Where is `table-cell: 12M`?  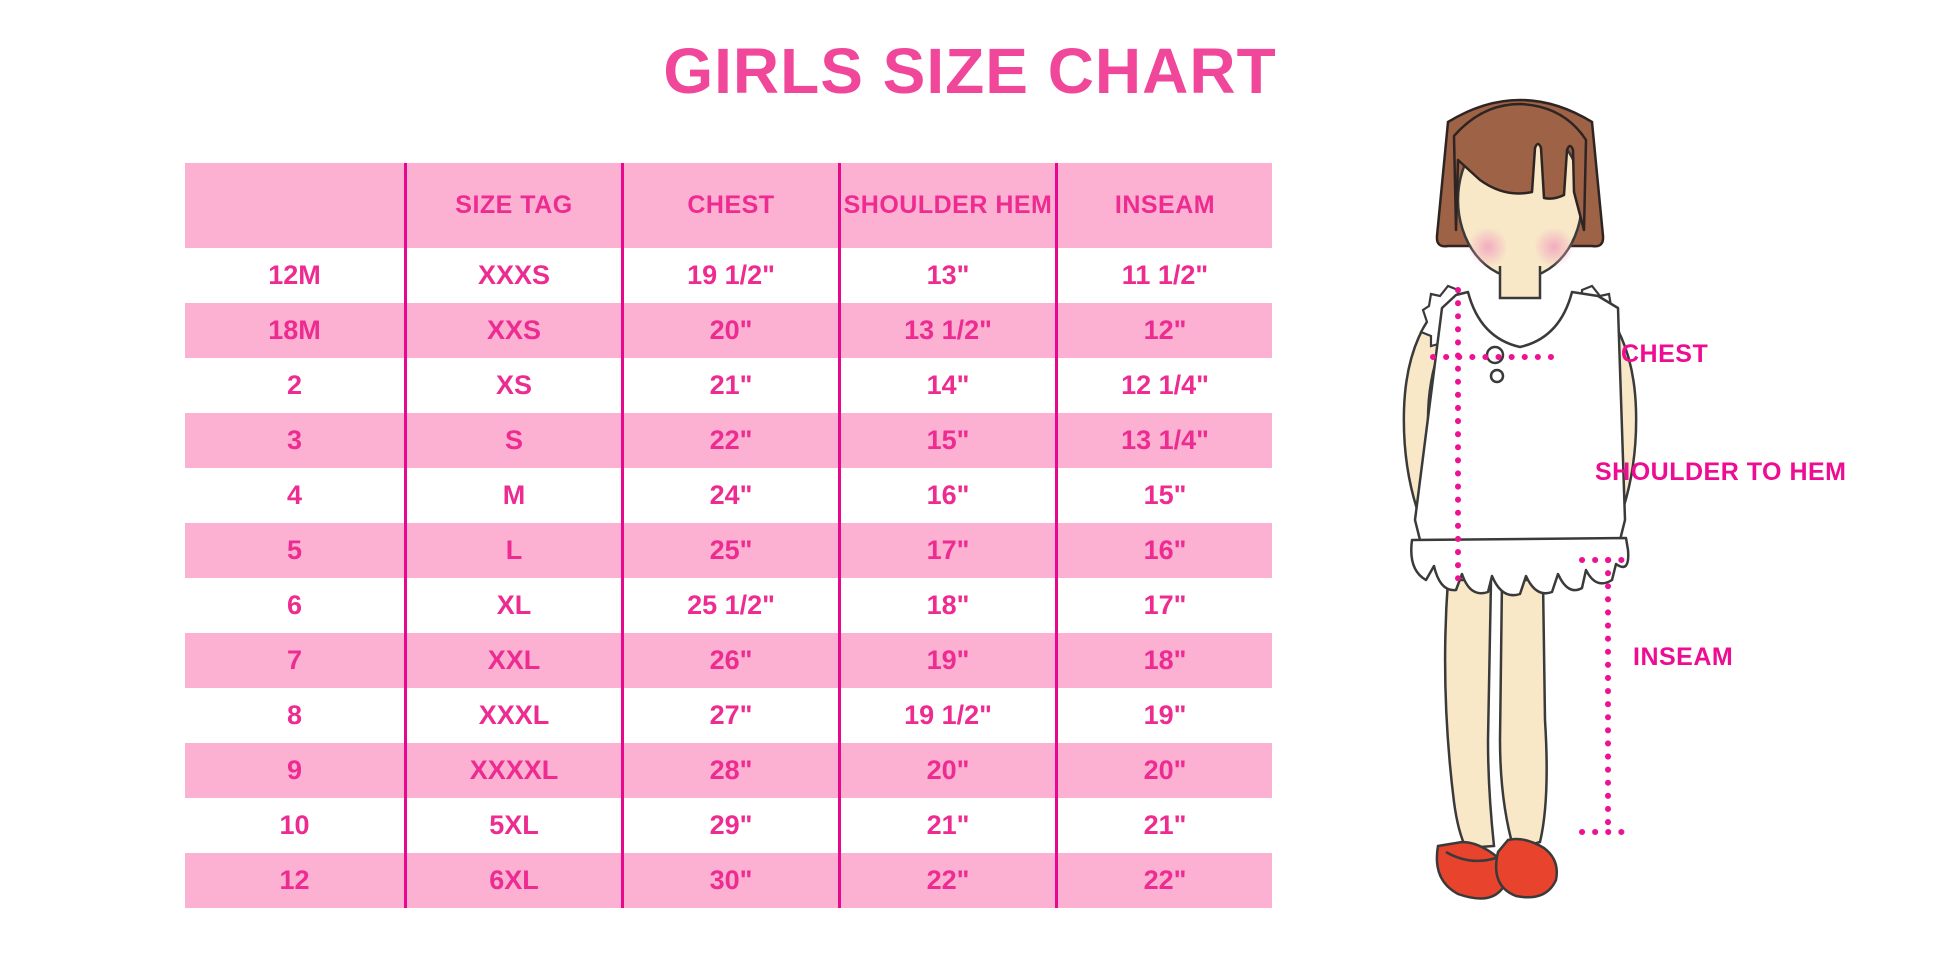
table-cell: 12M is located at coordinates (294, 275).